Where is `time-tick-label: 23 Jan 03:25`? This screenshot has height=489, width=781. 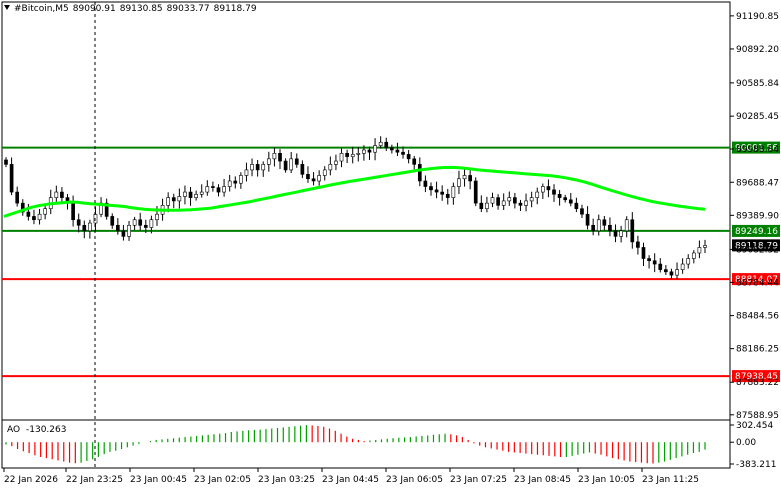
time-tick-label: 23 Jan 03:25 is located at coordinates (286, 480).